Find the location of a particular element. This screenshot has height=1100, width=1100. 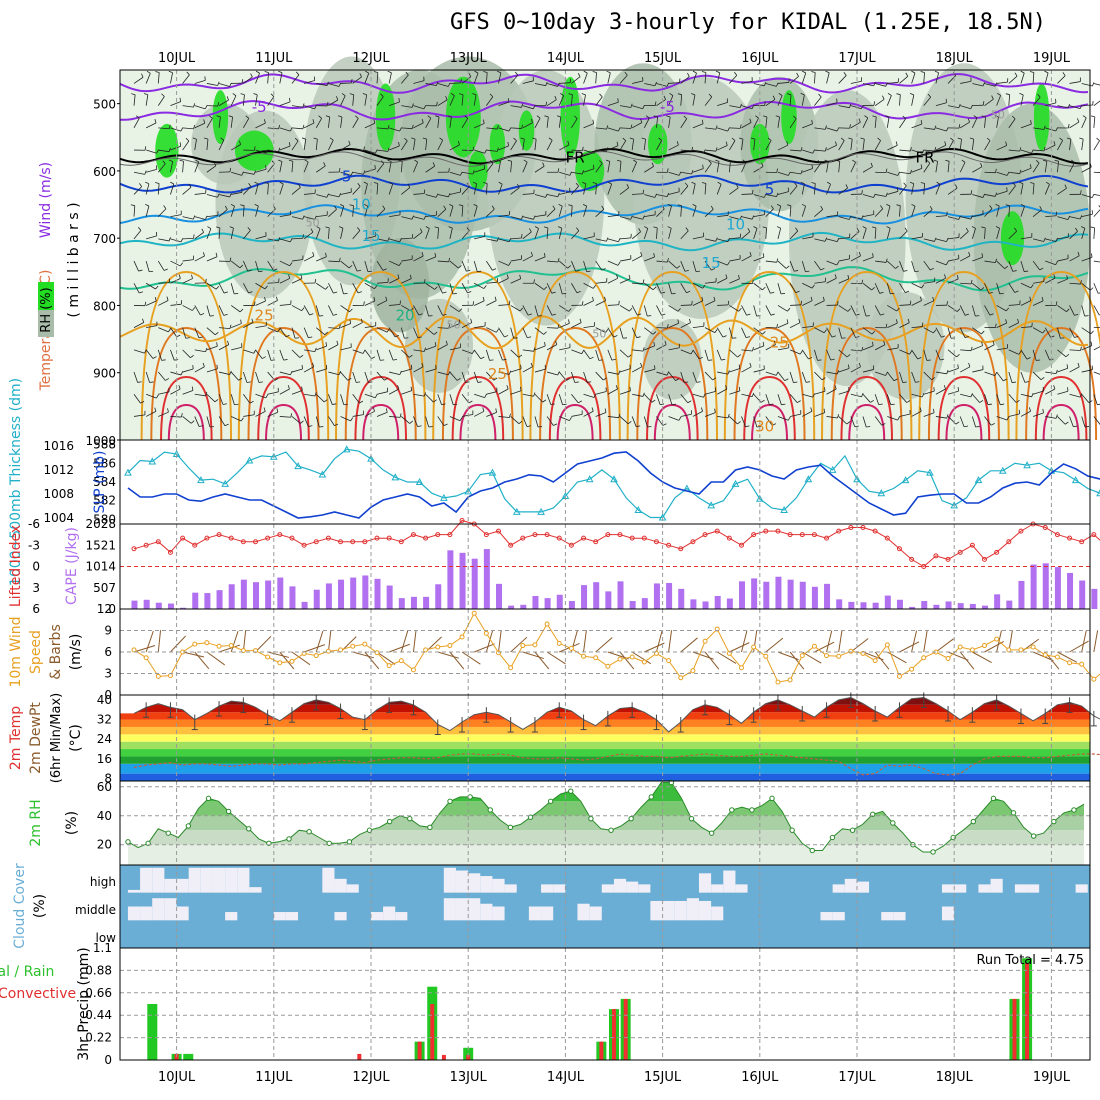

thickness-marker is located at coordinates (346, 449).